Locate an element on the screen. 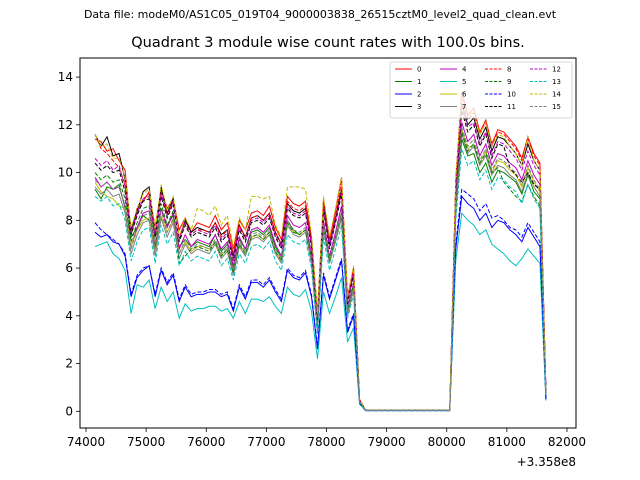 The image size is (640, 480). x-tick-label-77000: 77000 is located at coordinates (266, 442).